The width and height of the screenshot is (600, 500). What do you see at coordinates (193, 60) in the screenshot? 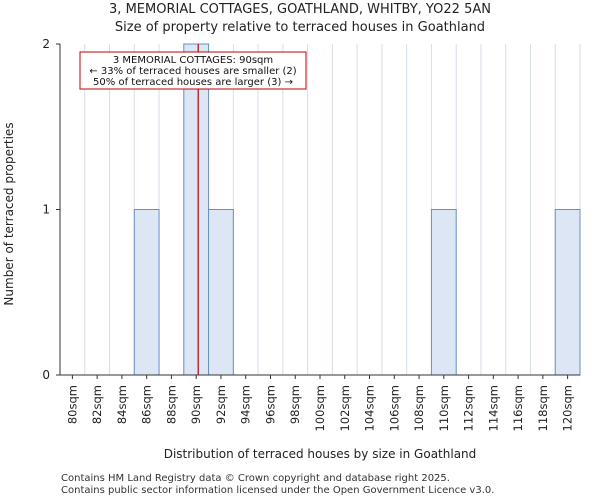
I see `annotation-line-1: 3 MEMORIAL COTTAGES: 90sqm` at bounding box center [193, 60].